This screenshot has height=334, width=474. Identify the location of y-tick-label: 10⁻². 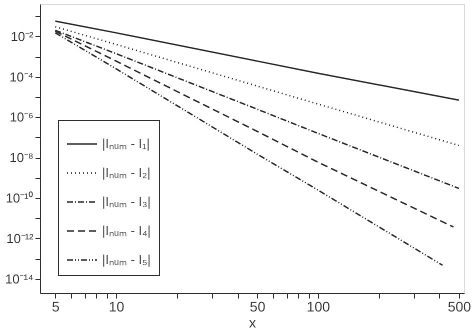
(22, 36).